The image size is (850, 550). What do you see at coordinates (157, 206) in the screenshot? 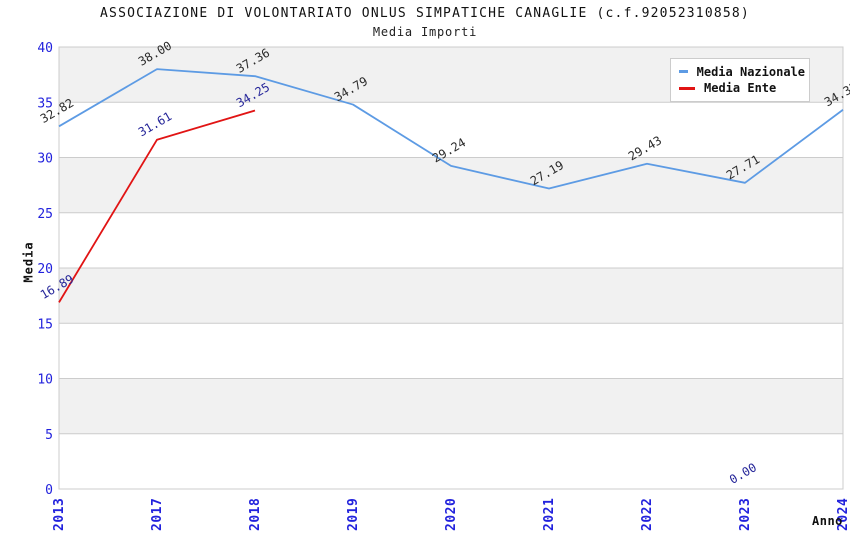
I see `series-line-media-ente` at bounding box center [157, 206].